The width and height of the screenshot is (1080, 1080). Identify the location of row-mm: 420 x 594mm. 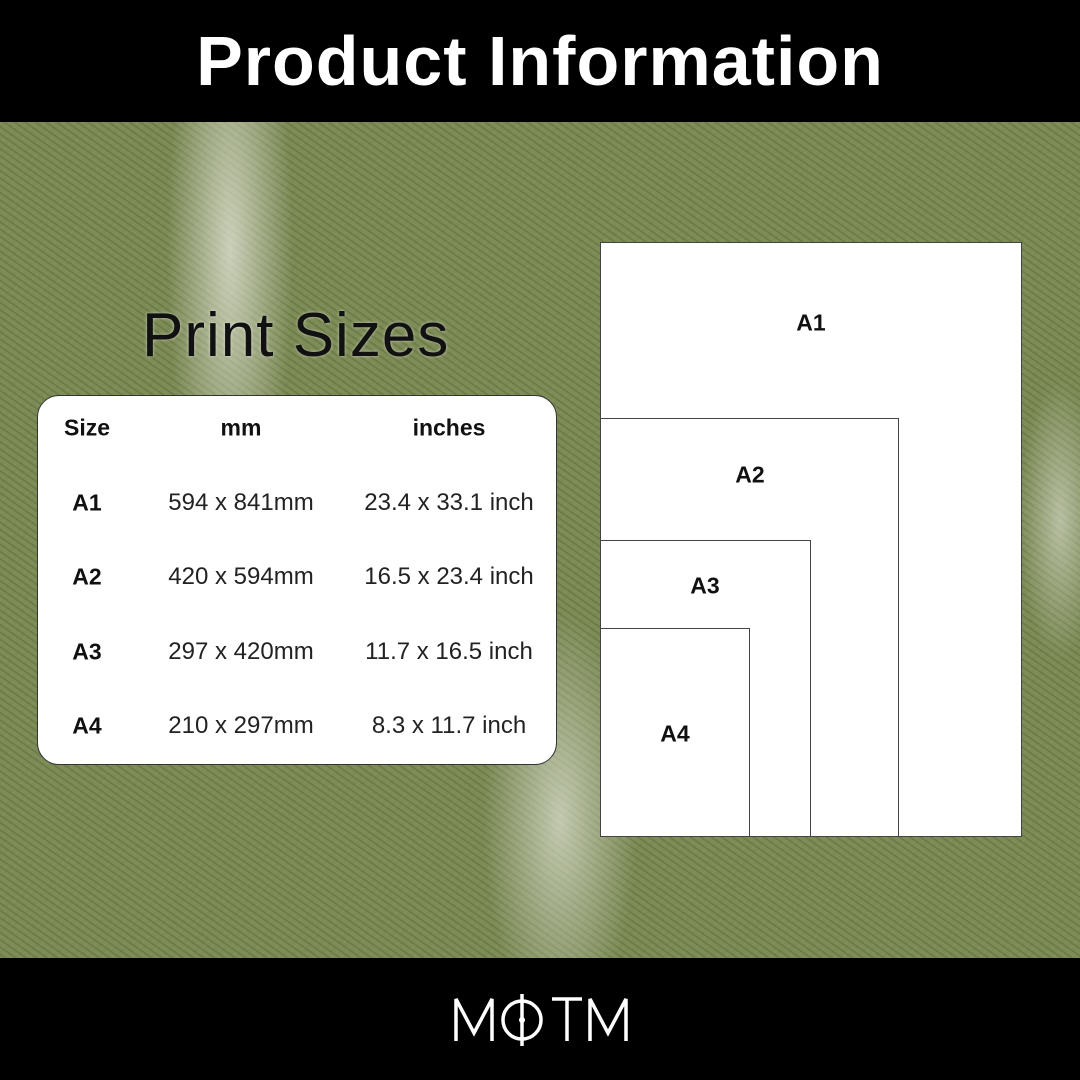
(241, 576).